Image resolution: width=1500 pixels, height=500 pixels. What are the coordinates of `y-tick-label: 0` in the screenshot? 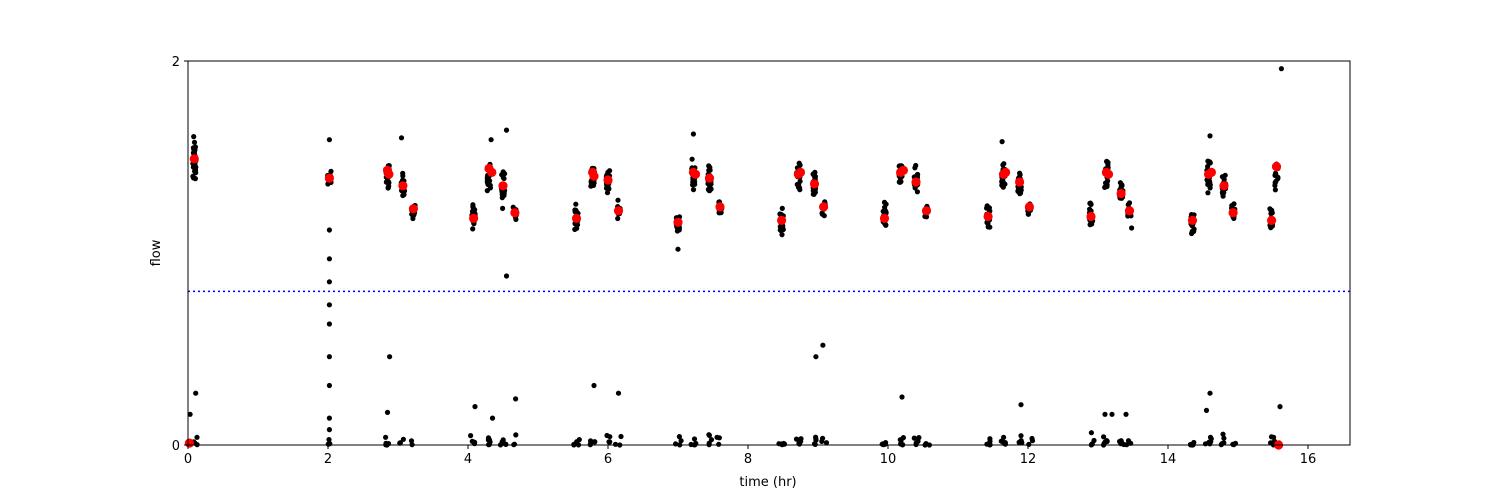 It's located at (176, 446).